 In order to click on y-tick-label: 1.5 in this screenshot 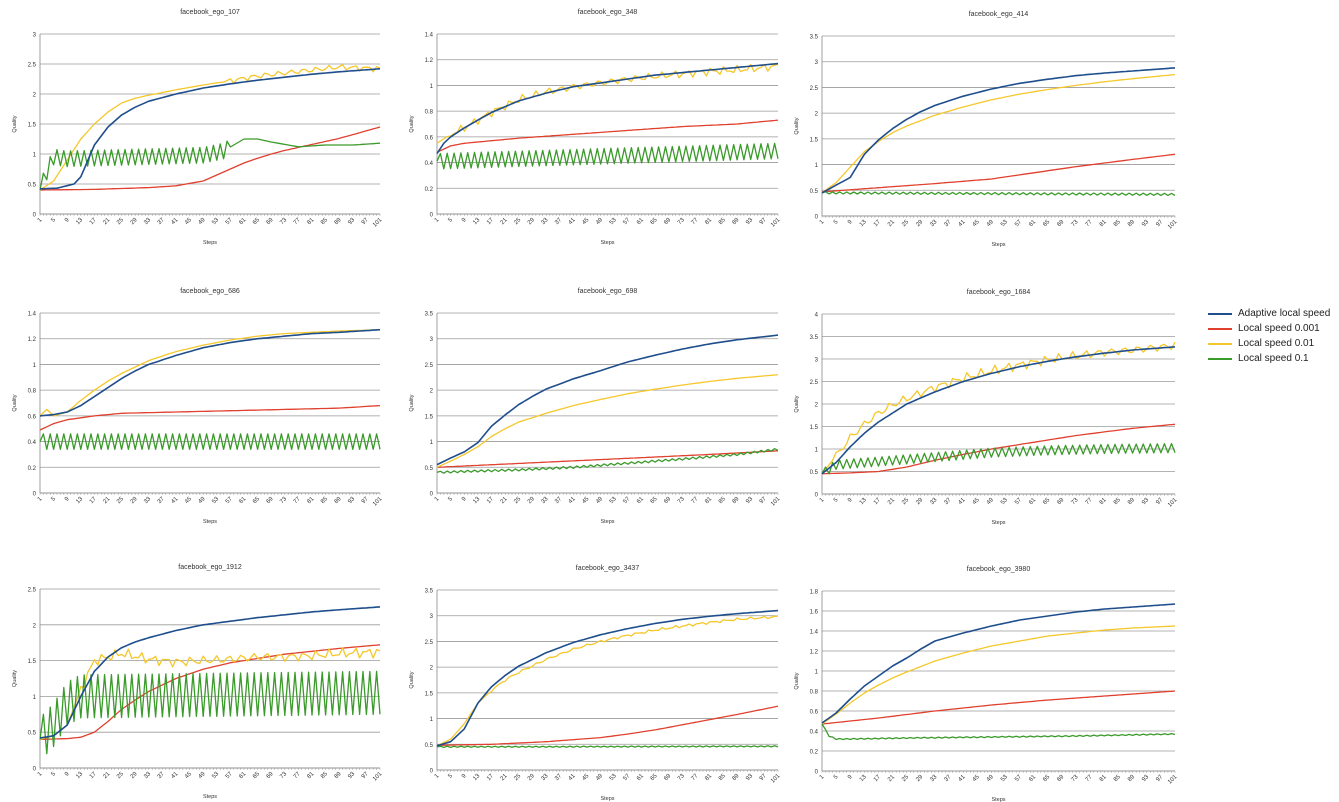, I will do `click(429, 417)`.